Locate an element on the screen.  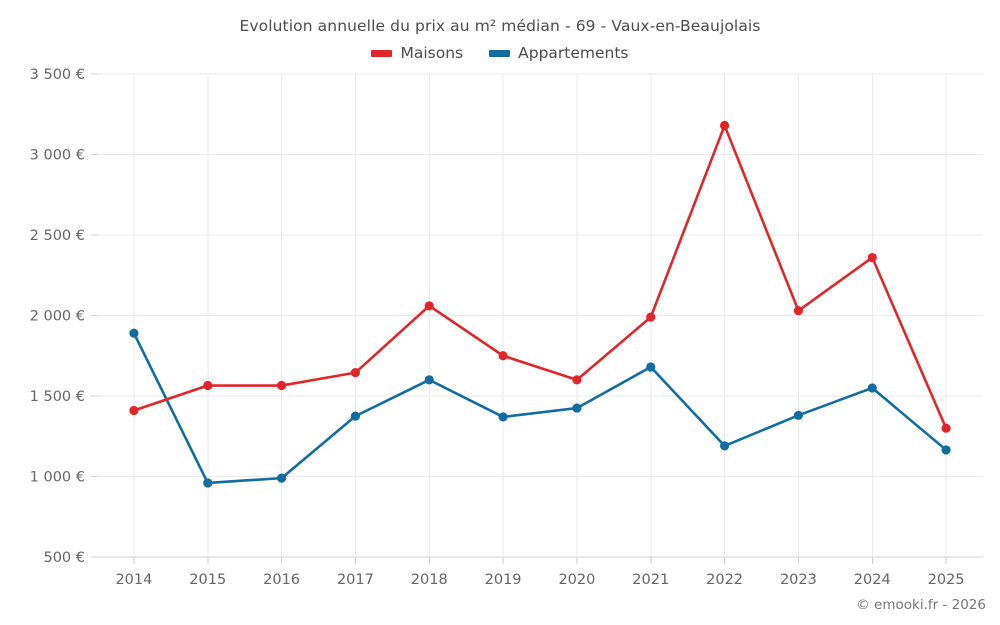
legend-color-swatch-appartements is located at coordinates (500, 53).